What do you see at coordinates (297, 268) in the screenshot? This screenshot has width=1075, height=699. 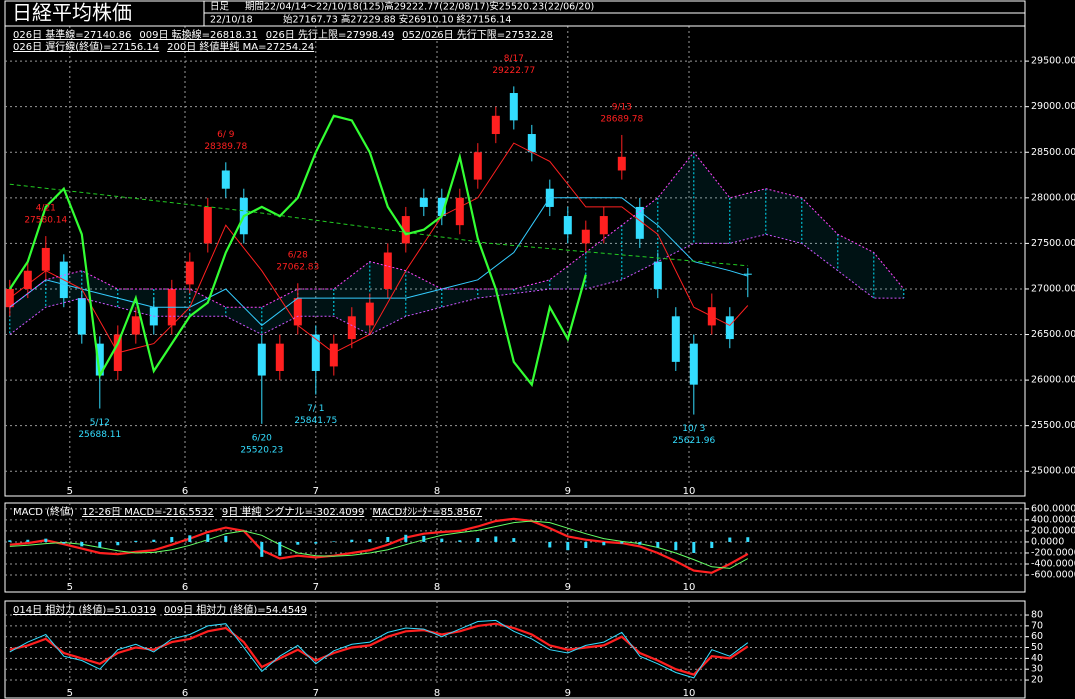 I see `annotation-value: 27062.83` at bounding box center [297, 268].